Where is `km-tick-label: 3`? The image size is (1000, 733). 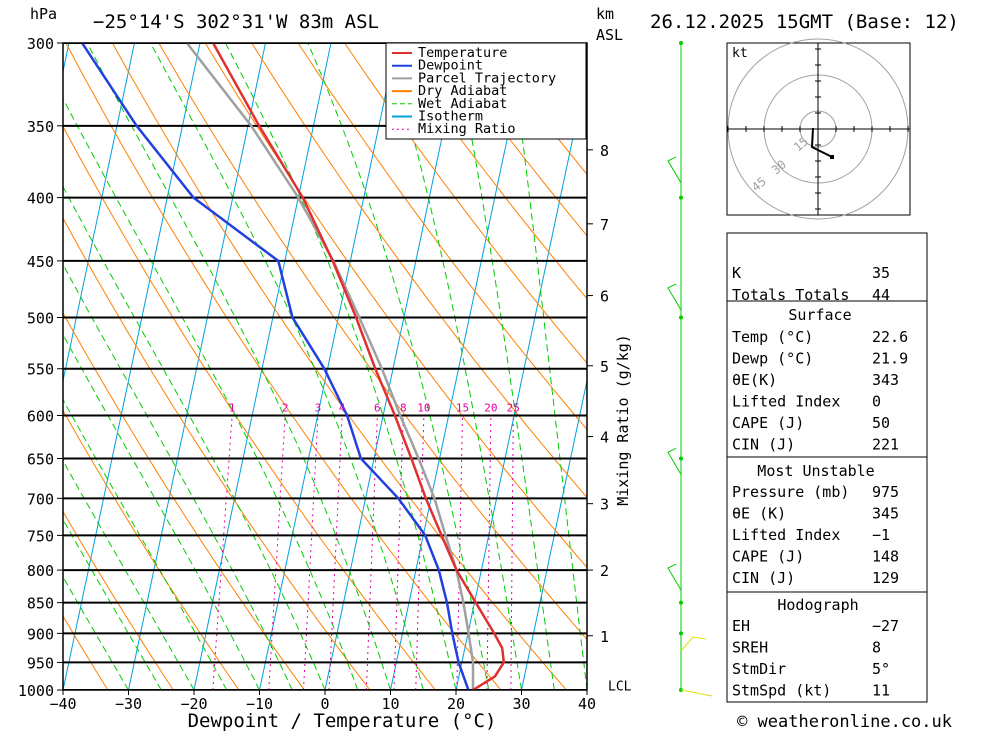 km-tick-label: 3 is located at coordinates (604, 505).